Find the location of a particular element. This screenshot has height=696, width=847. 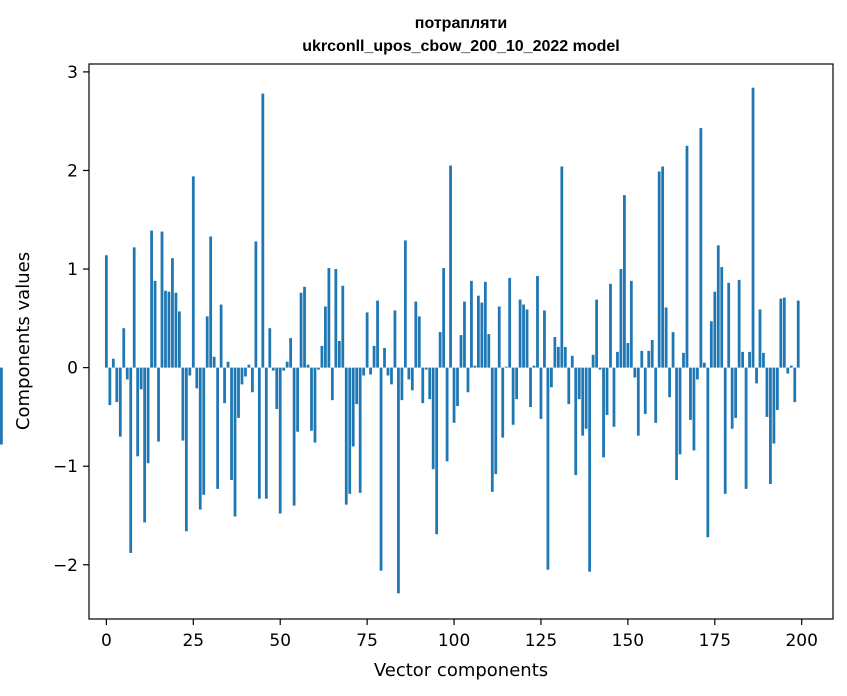

y-tick-label: 0 is located at coordinates (72, 369).